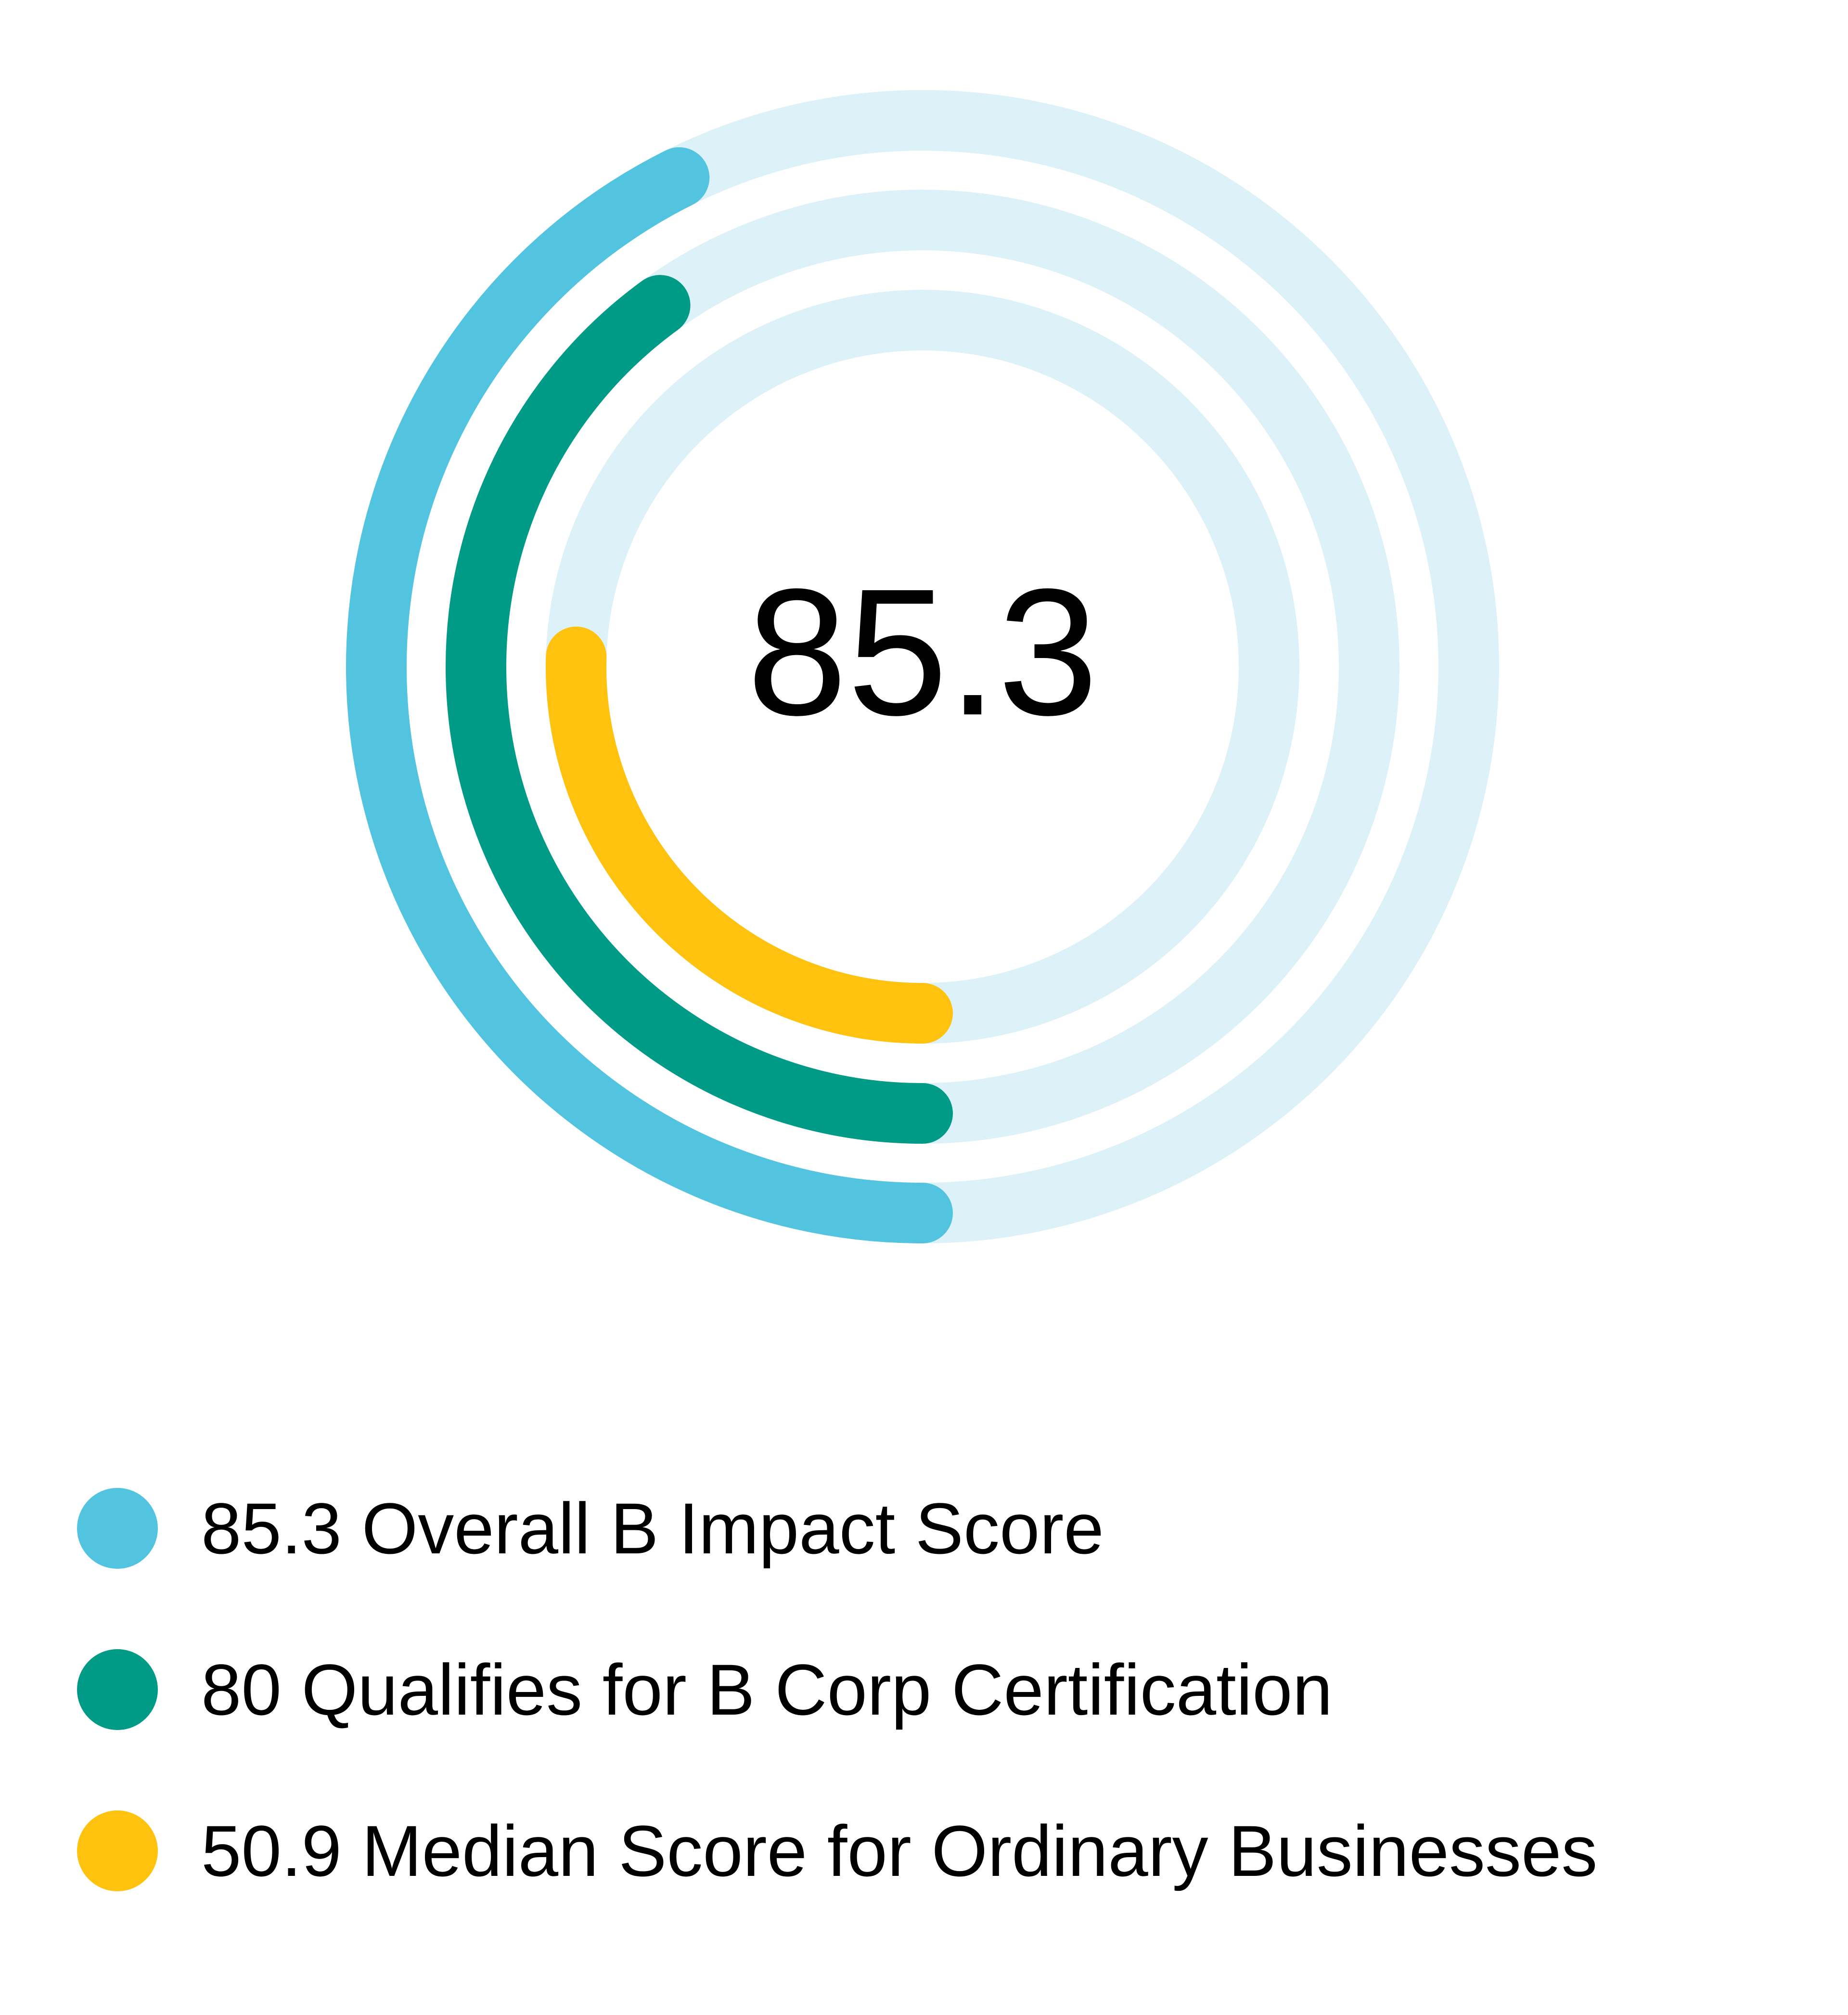 The width and height of the screenshot is (1848, 2015). Describe the element at coordinates (652, 1529) in the screenshot. I see `legend-label-overall: 85.3 Overall B Impact Score` at that location.